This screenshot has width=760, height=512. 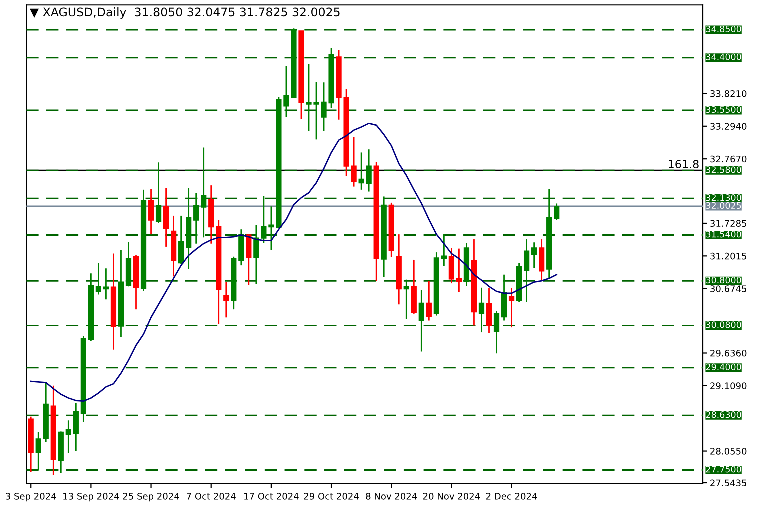 I want to click on ref-line-label: 29.4000, so click(x=724, y=367).